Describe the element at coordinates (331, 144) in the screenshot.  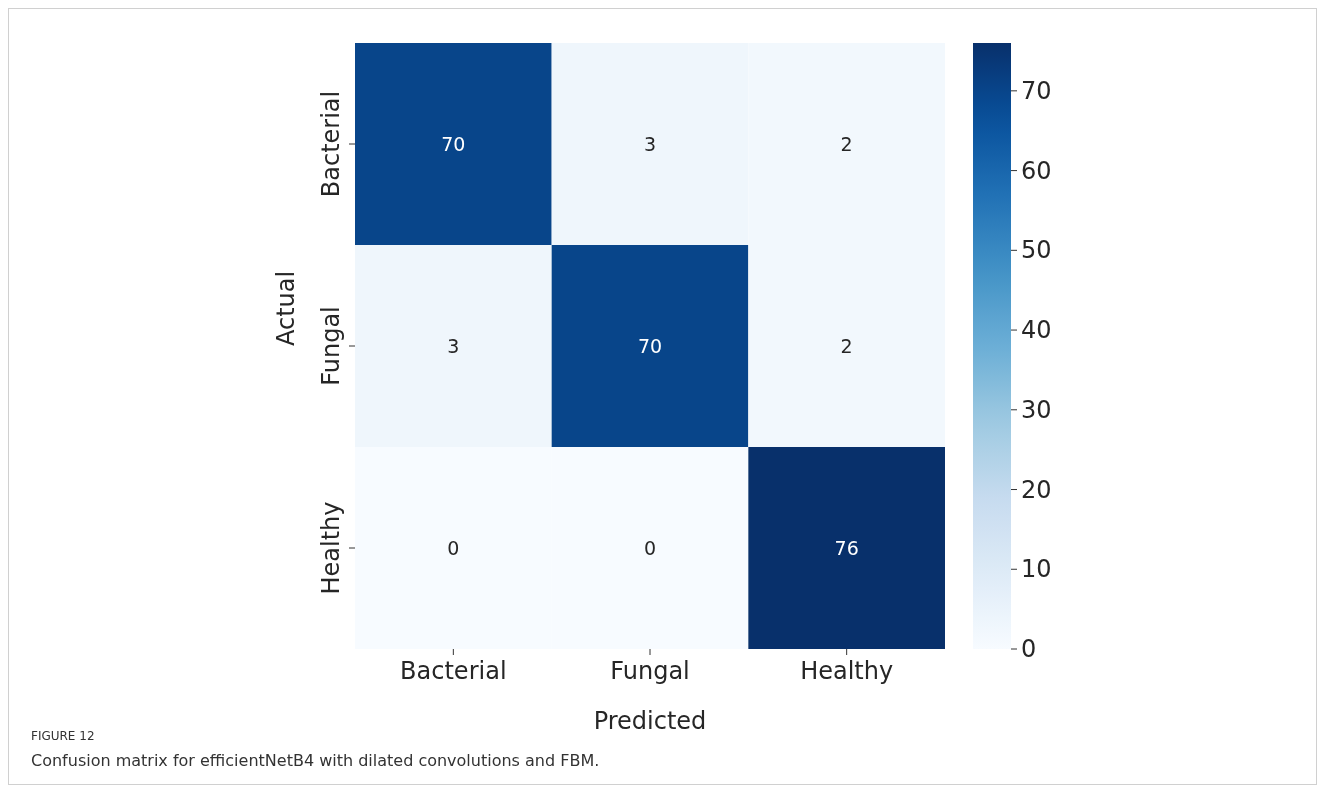
I see `y-tick-label: Bacterial` at that location.